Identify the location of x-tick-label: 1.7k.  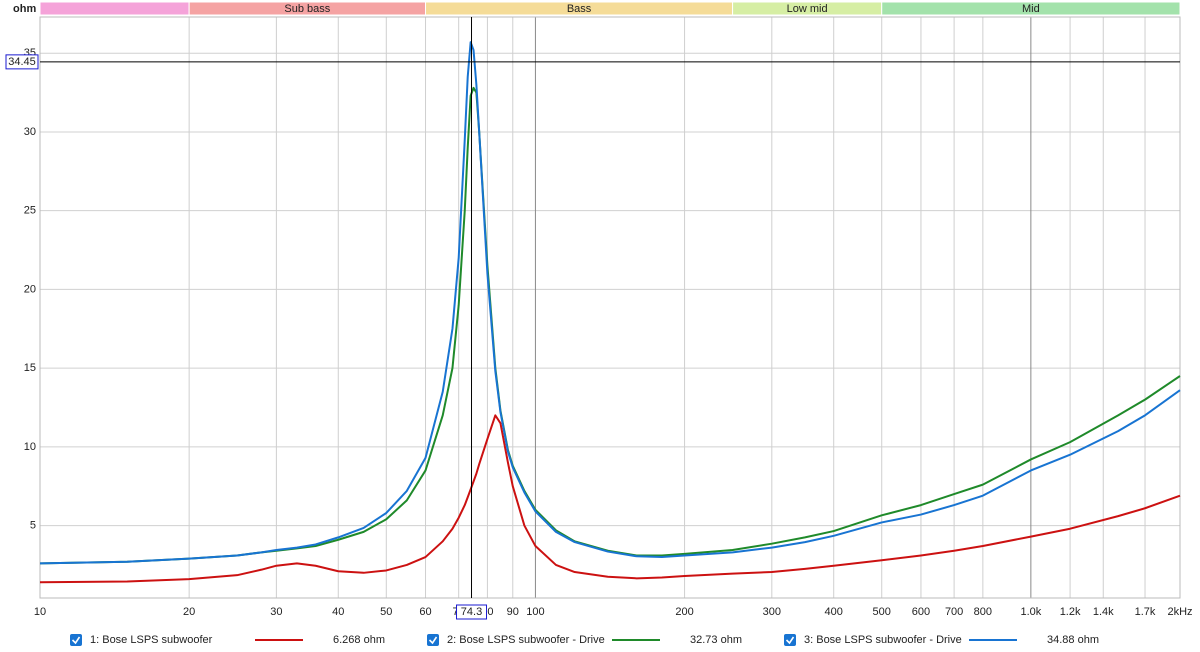
(1145, 612).